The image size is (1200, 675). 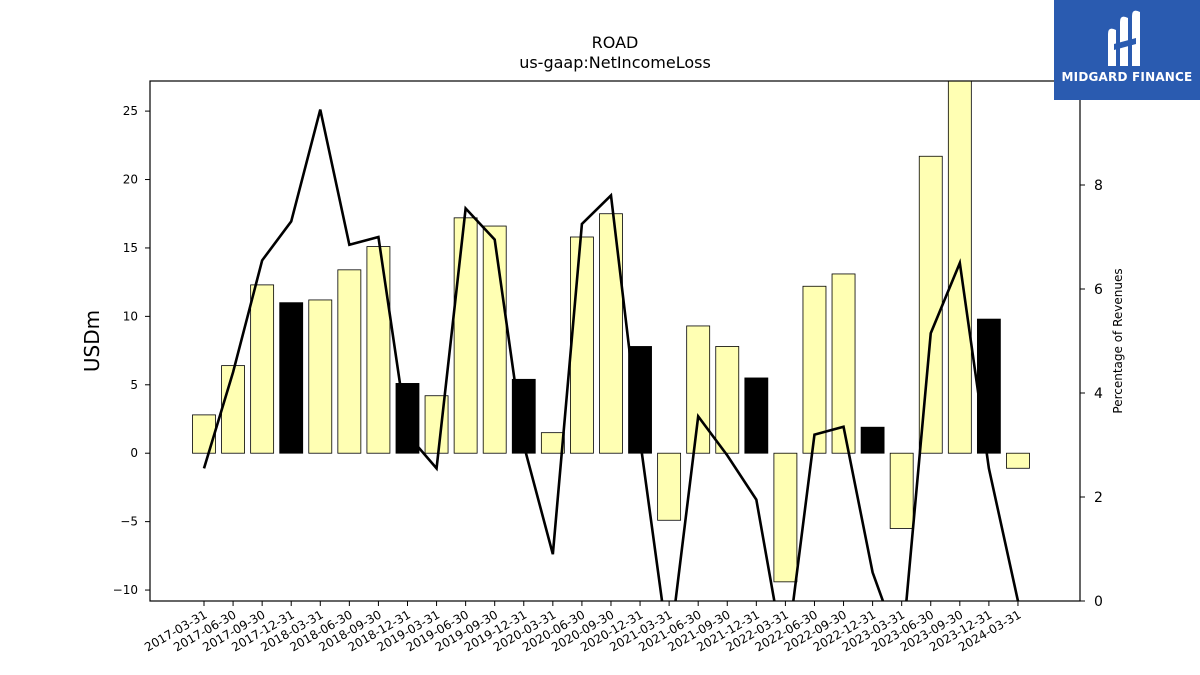 I want to click on y-tick-label: 15, so click(x=130, y=248).